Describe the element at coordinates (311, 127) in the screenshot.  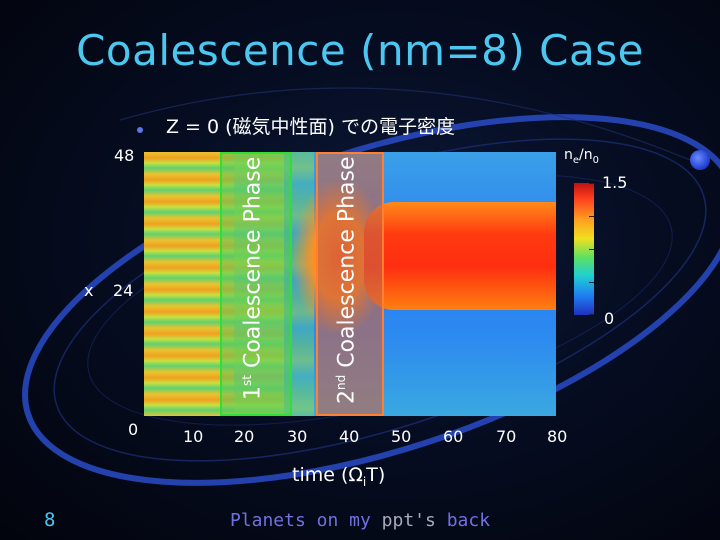
I see `plot-subtitle: Z = 0 (磁気中性面) での電子密度` at that location.